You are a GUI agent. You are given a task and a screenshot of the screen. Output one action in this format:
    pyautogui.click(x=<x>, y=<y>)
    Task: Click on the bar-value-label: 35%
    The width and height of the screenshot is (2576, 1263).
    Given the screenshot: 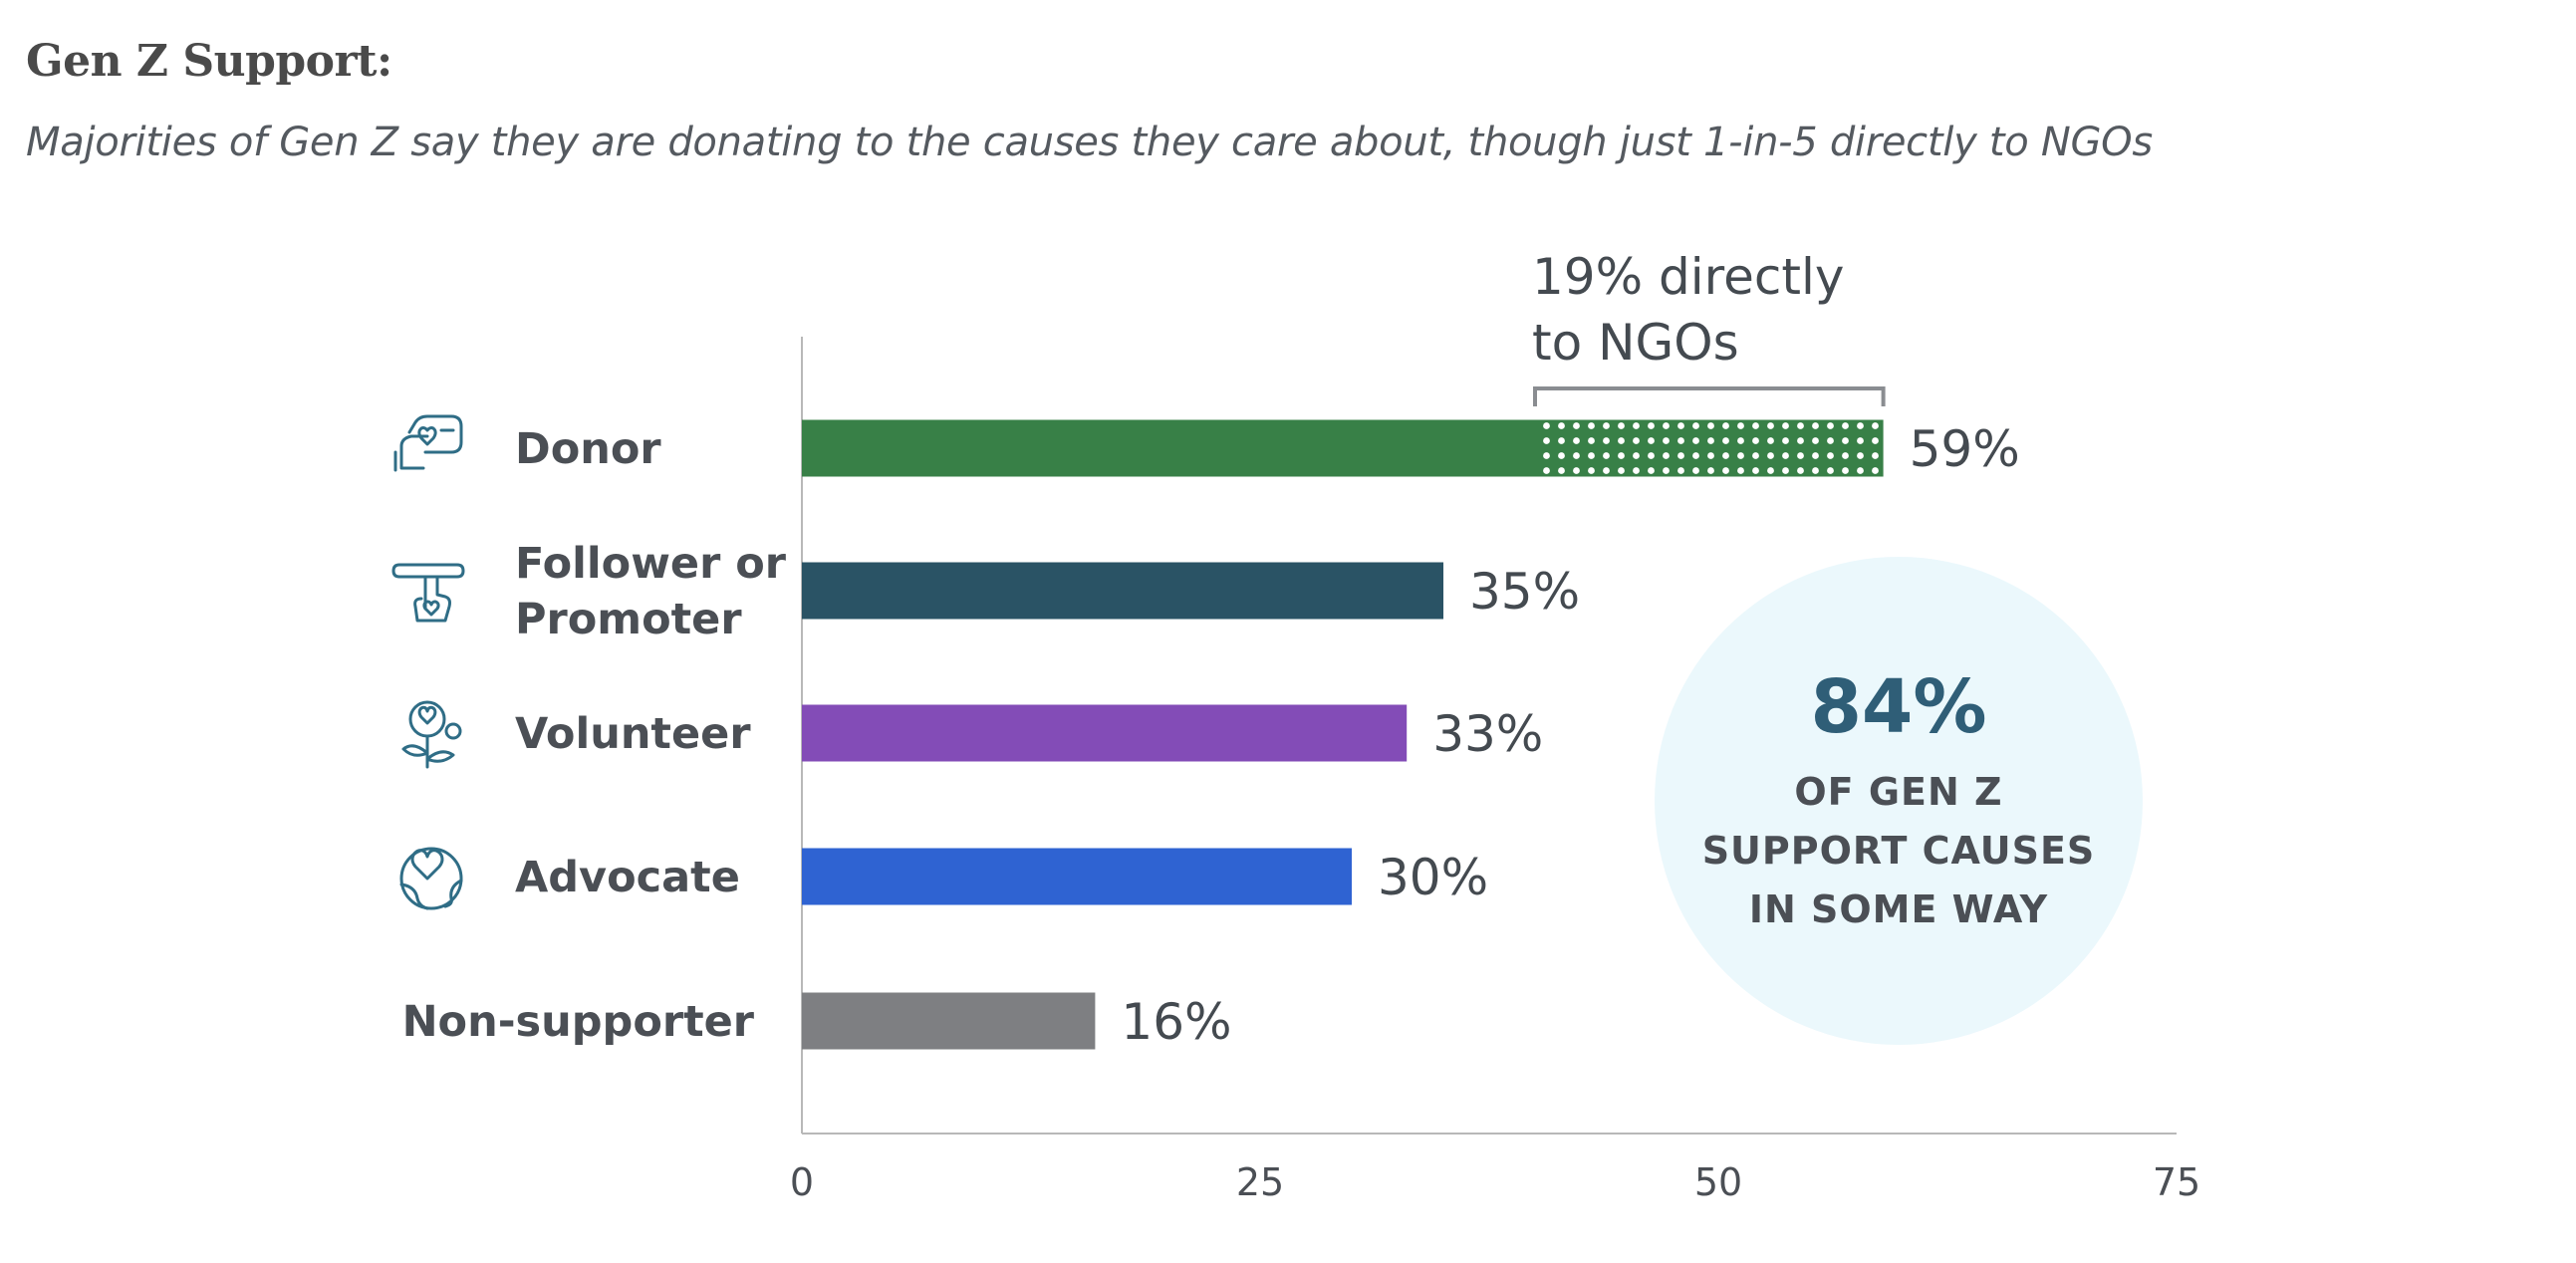 What is the action you would take?
    pyautogui.click(x=1524, y=592)
    